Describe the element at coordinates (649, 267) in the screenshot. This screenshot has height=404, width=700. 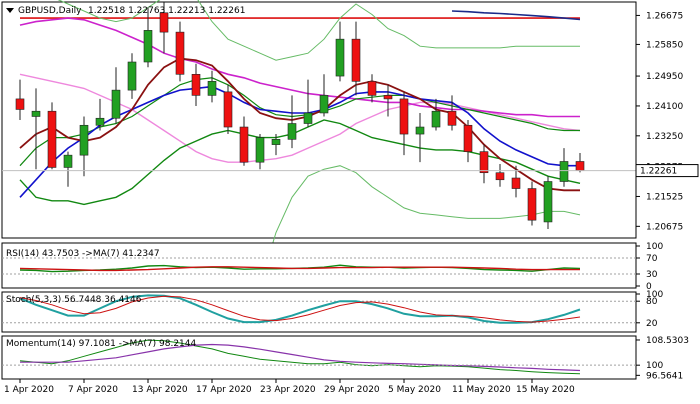
I see `rsi-y-axis: 100 70 30 0` at that location.